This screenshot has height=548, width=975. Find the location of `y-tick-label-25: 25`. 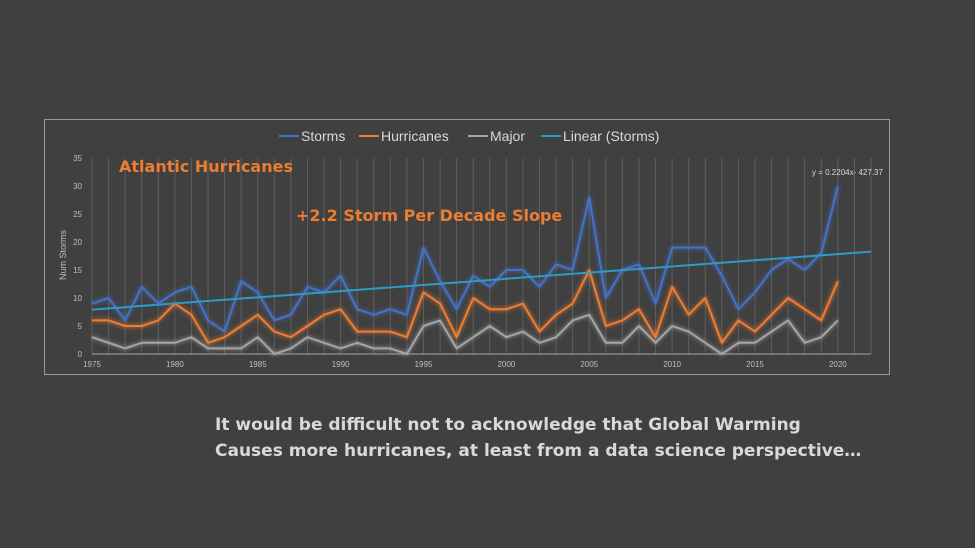

y-tick-label-25: 25 is located at coordinates (77, 214).